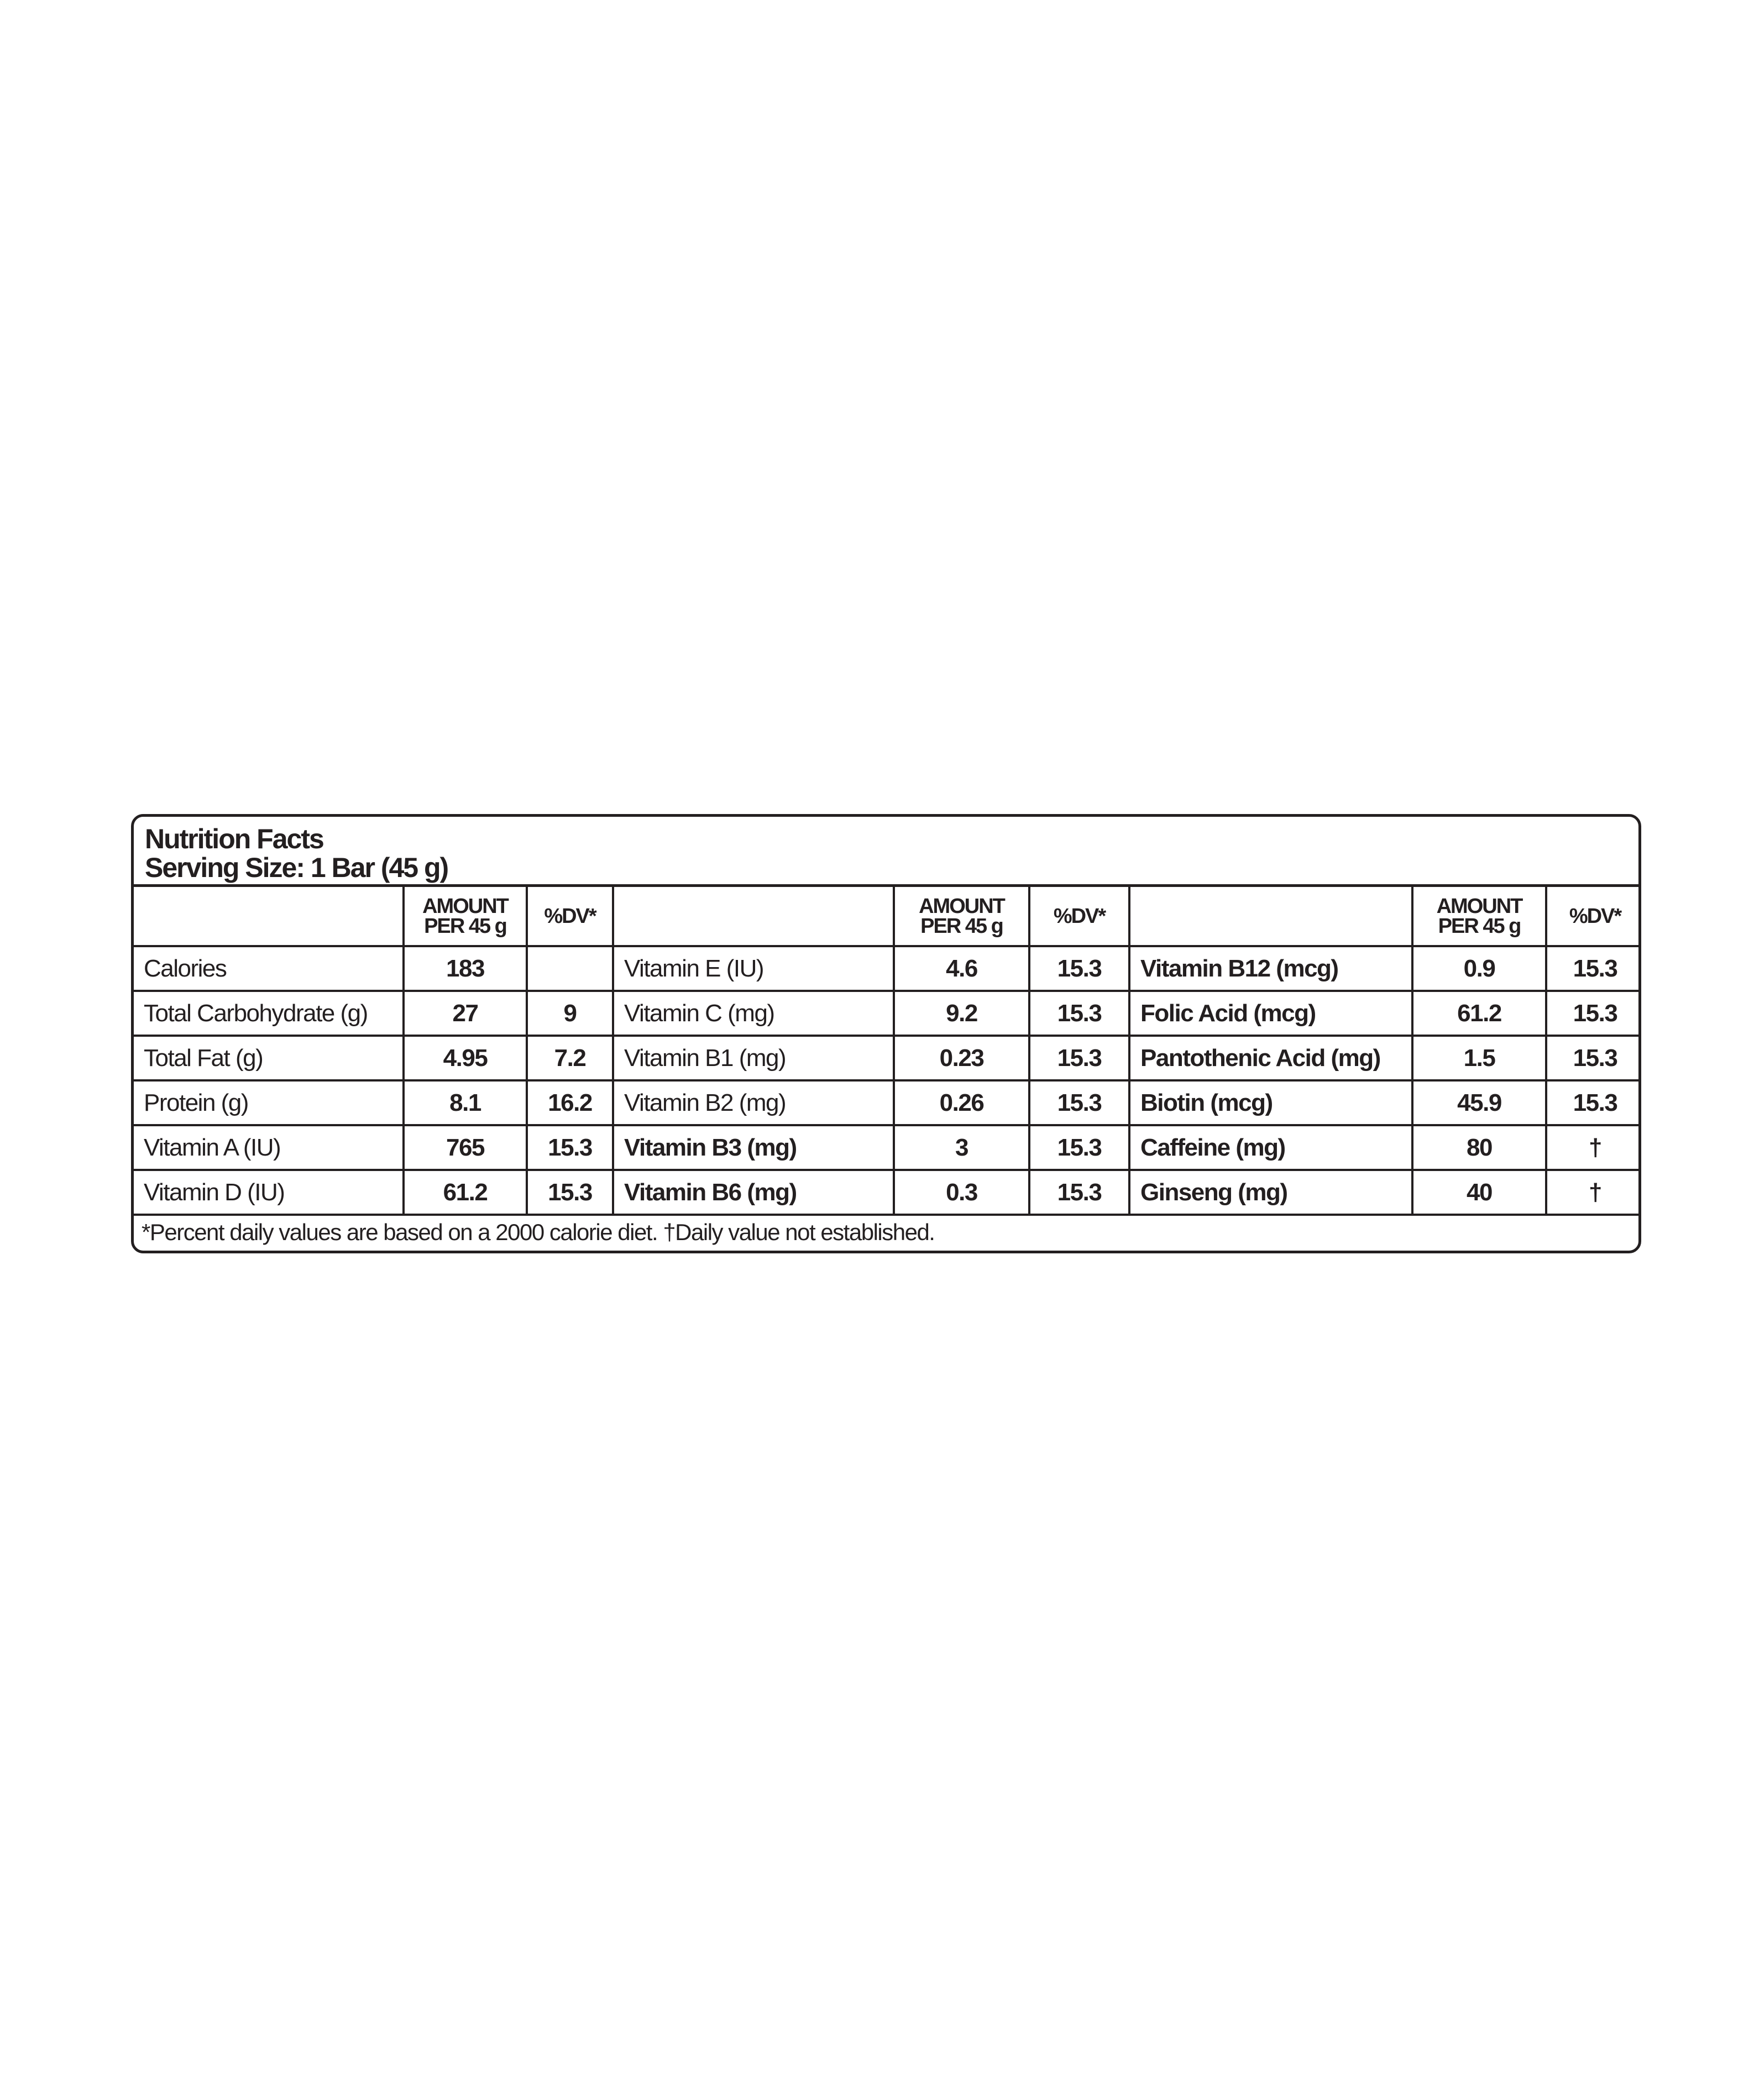 This screenshot has height=2100, width=1754. Describe the element at coordinates (1270, 1192) in the screenshot. I see `nutrient-name: Ginseng (mg)` at that location.